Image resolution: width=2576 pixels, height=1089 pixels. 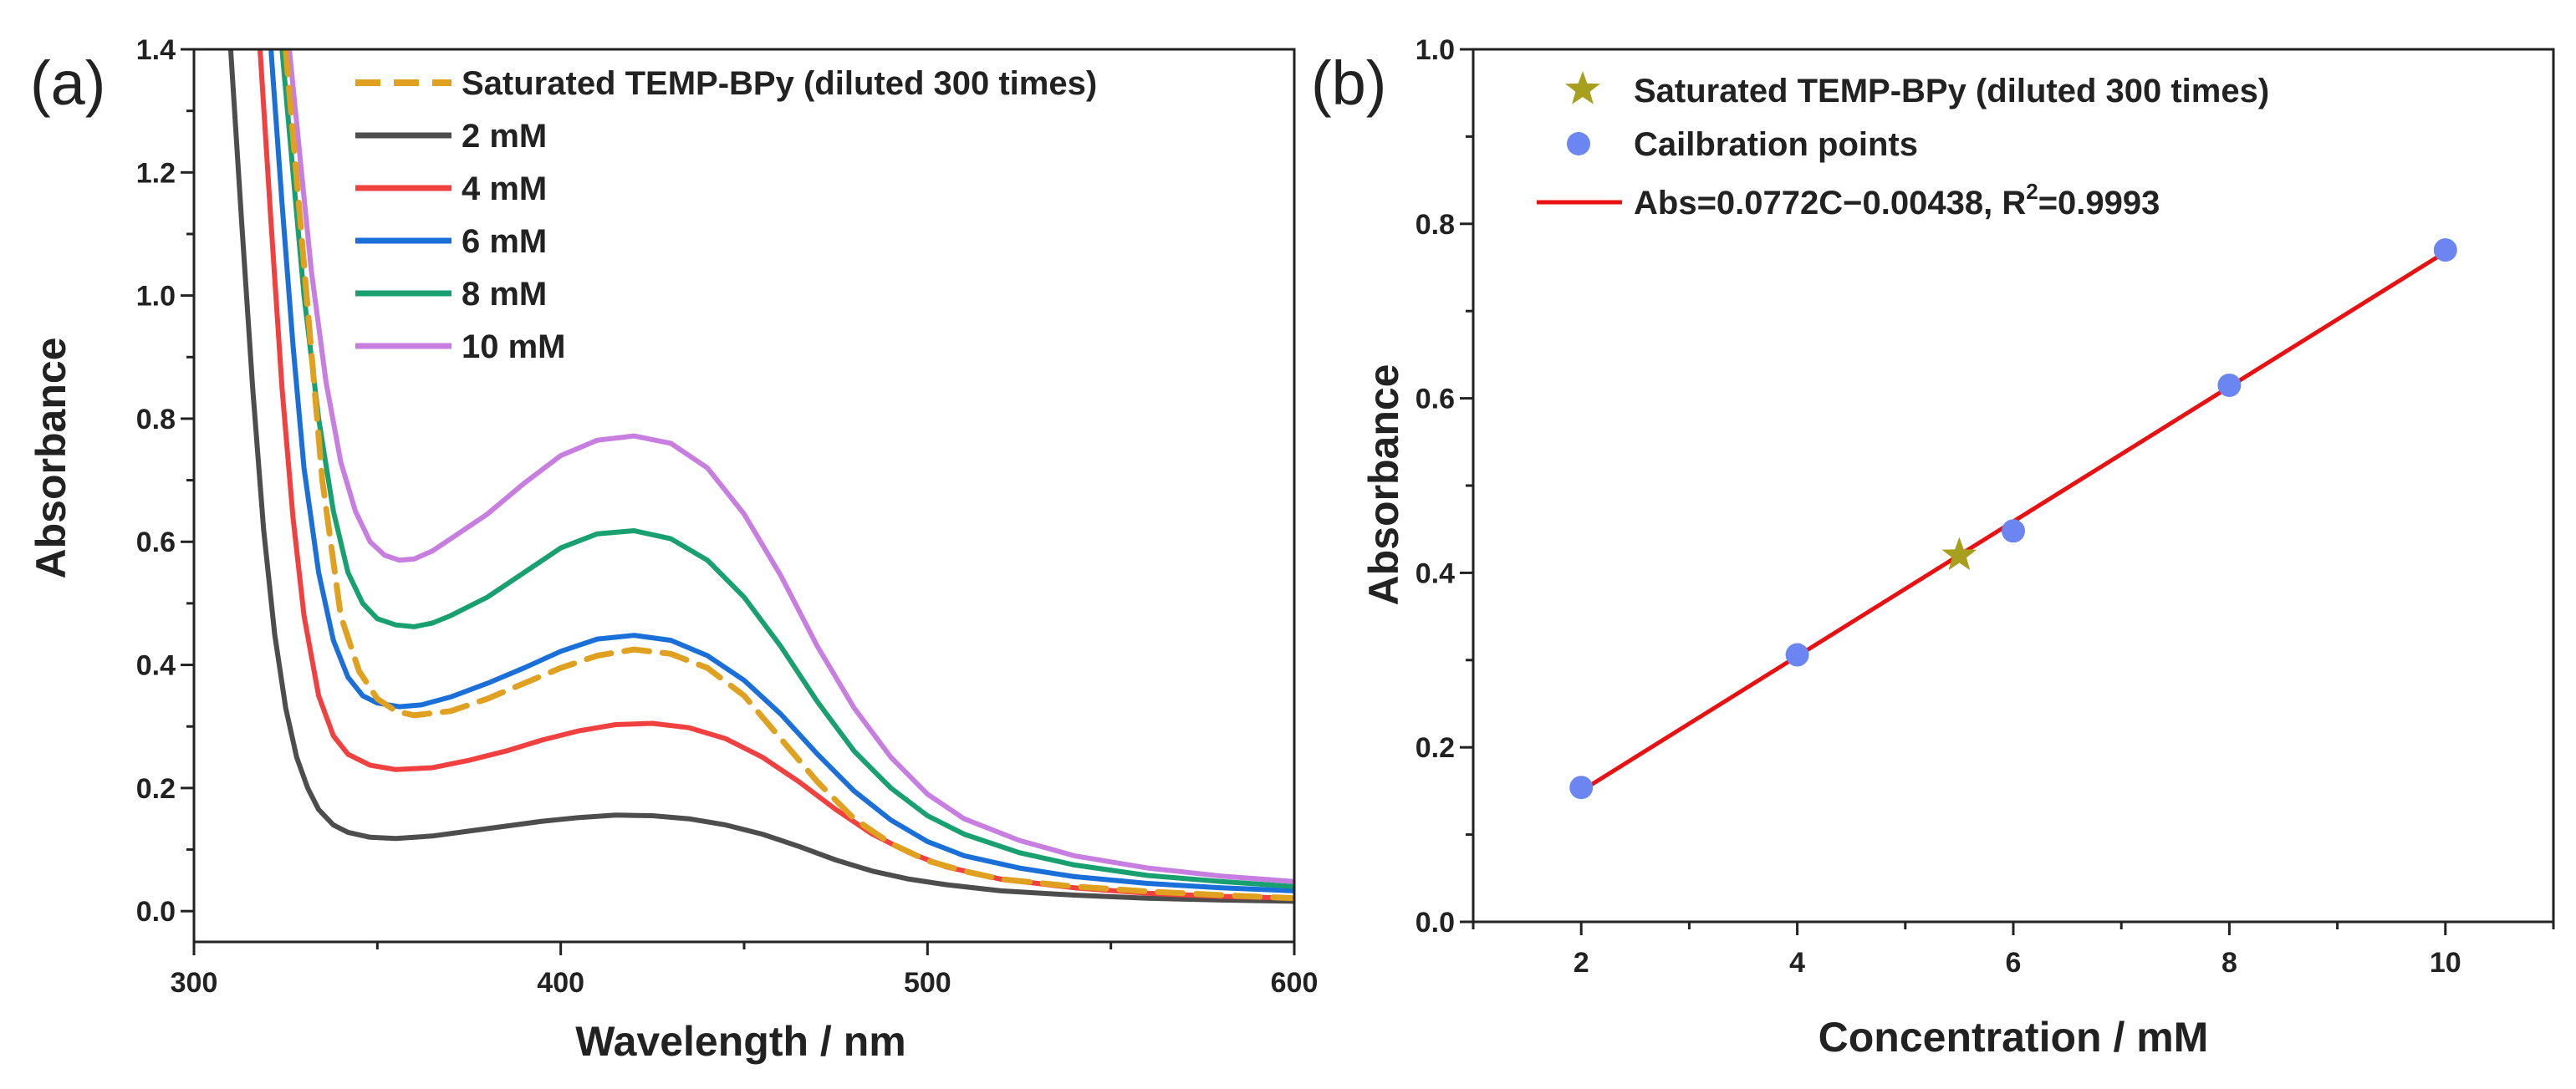 What do you see at coordinates (1797, 963) in the screenshot?
I see `x-tick-label-1: 4` at bounding box center [1797, 963].